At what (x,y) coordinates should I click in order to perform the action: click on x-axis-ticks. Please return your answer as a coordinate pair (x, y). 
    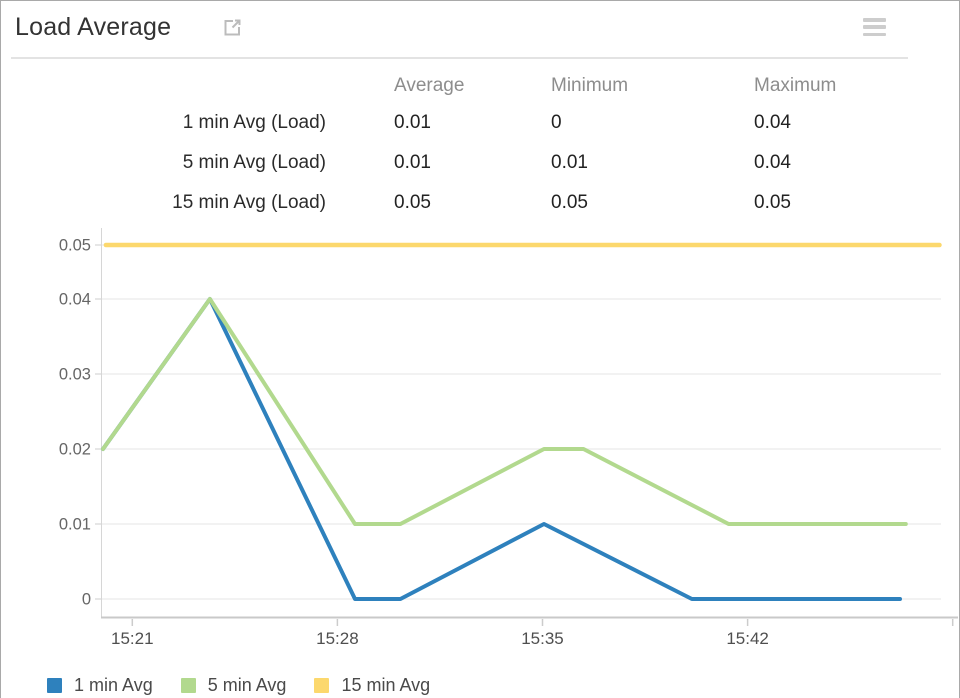
    Looking at the image, I should click on (542, 622).